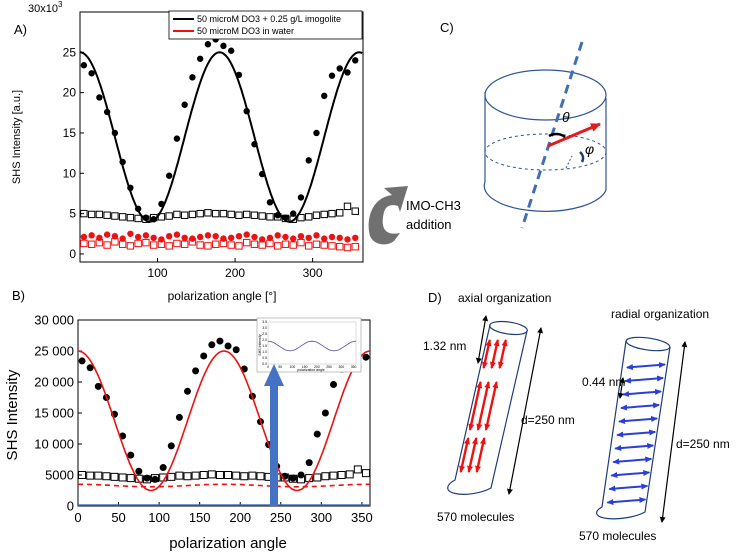 The height and width of the screenshot is (554, 739). I want to click on radial-title: radial organization, so click(660, 314).